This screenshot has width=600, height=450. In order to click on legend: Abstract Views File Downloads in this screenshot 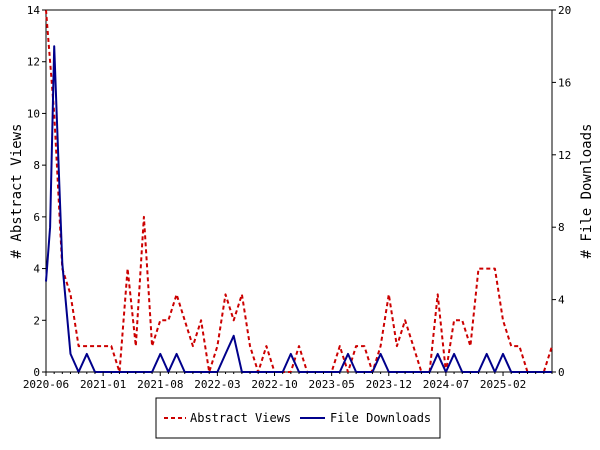, I will do `click(298, 418)`.